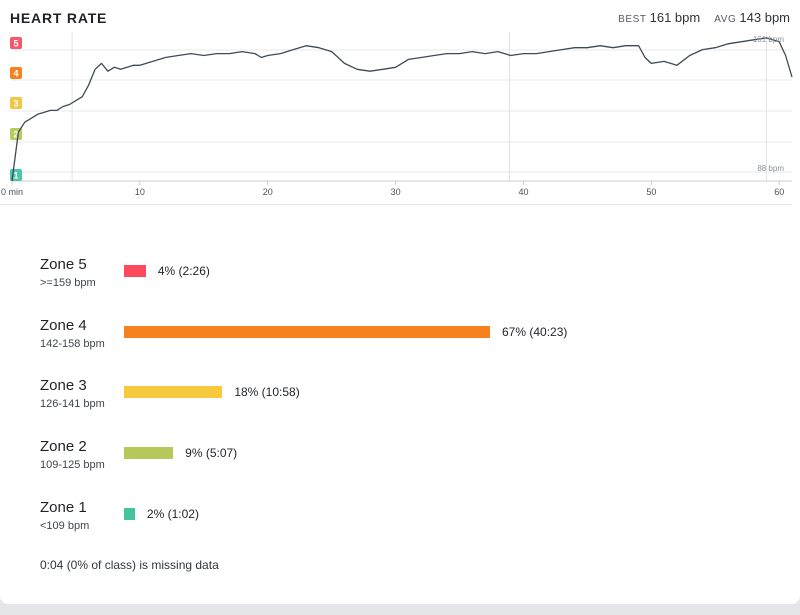  I want to click on zone-4-value-label: 67% (40:23), so click(535, 332).